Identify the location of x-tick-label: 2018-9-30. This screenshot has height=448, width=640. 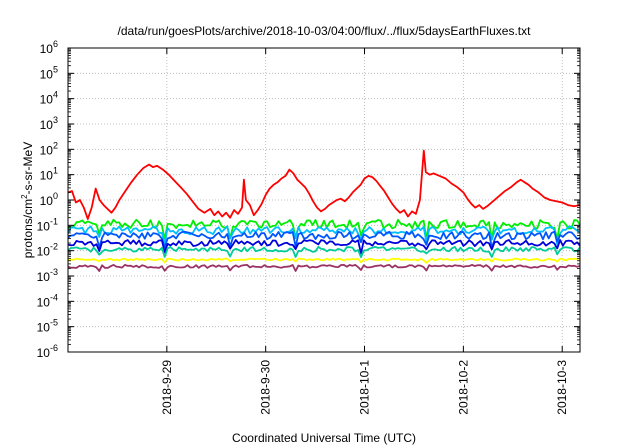
(266, 387).